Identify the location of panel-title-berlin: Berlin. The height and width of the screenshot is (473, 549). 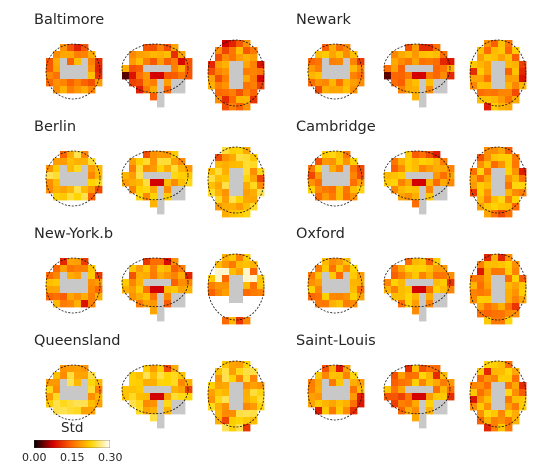
(55, 127).